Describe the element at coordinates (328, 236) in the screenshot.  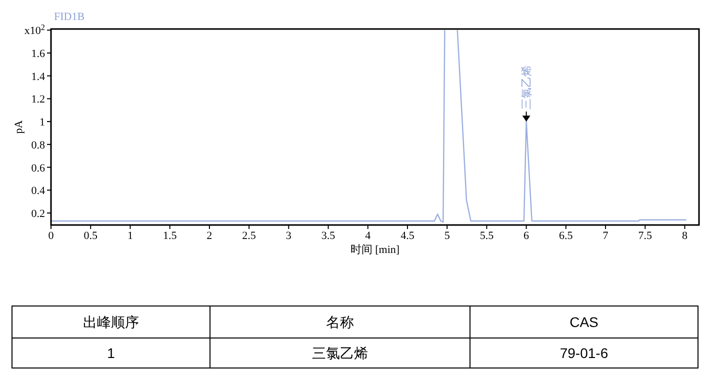
I see `x-tick-label: 3.5` at that location.